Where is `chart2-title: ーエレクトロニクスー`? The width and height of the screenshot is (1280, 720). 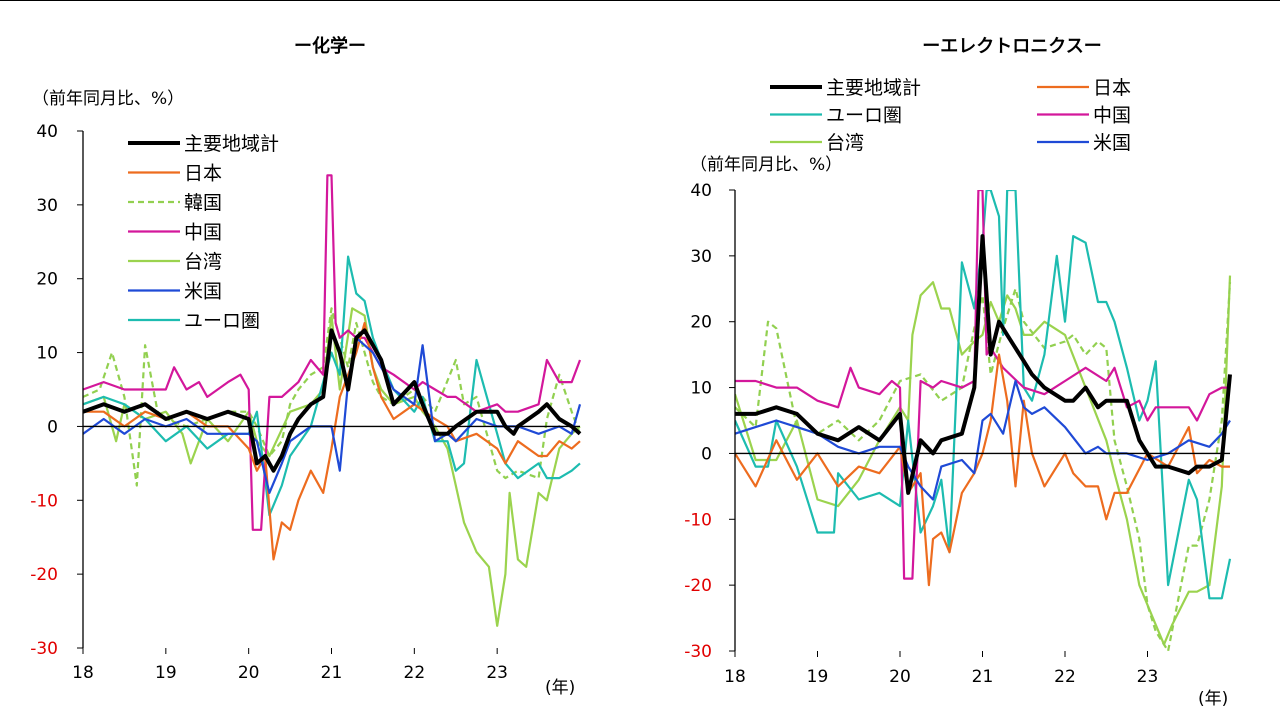
chart2-title: ーエレクトロニクスー is located at coordinates (1011, 46).